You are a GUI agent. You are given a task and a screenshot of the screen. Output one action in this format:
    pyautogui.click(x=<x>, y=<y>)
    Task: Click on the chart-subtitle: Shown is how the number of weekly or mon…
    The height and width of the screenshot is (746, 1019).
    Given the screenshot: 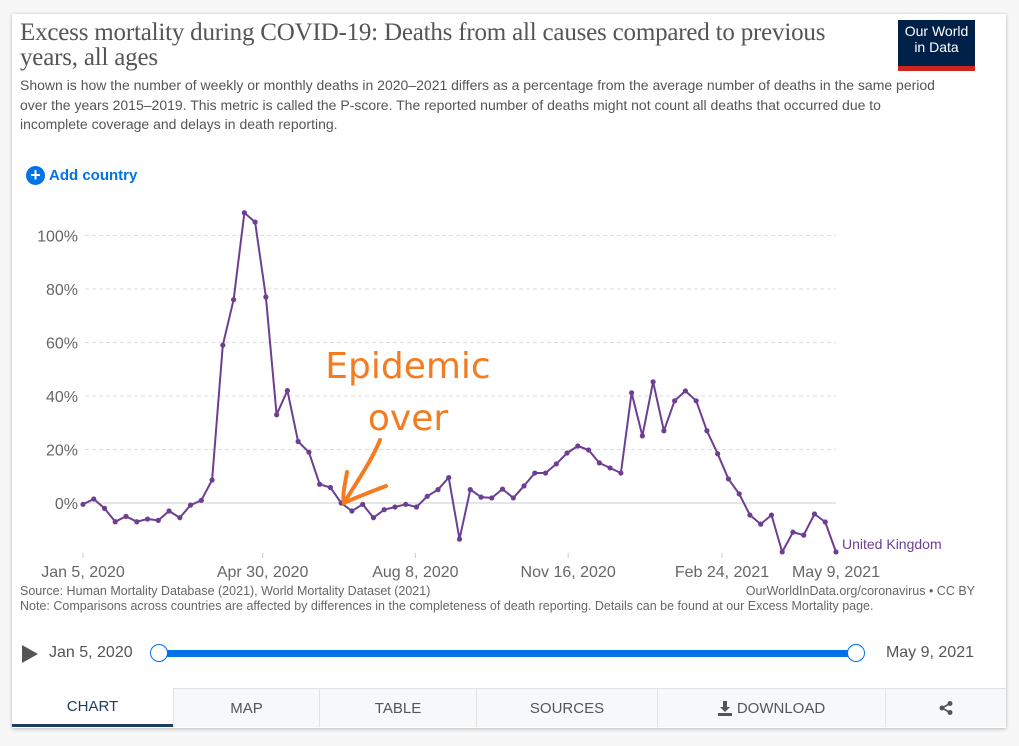 What is the action you would take?
    pyautogui.click(x=477, y=104)
    